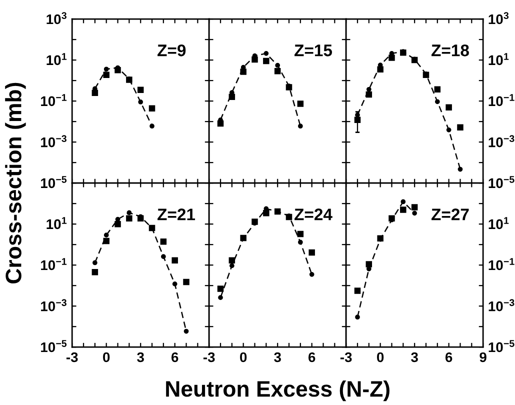 The image size is (515, 405). I want to click on annotation: Z=9, so click(172, 50).